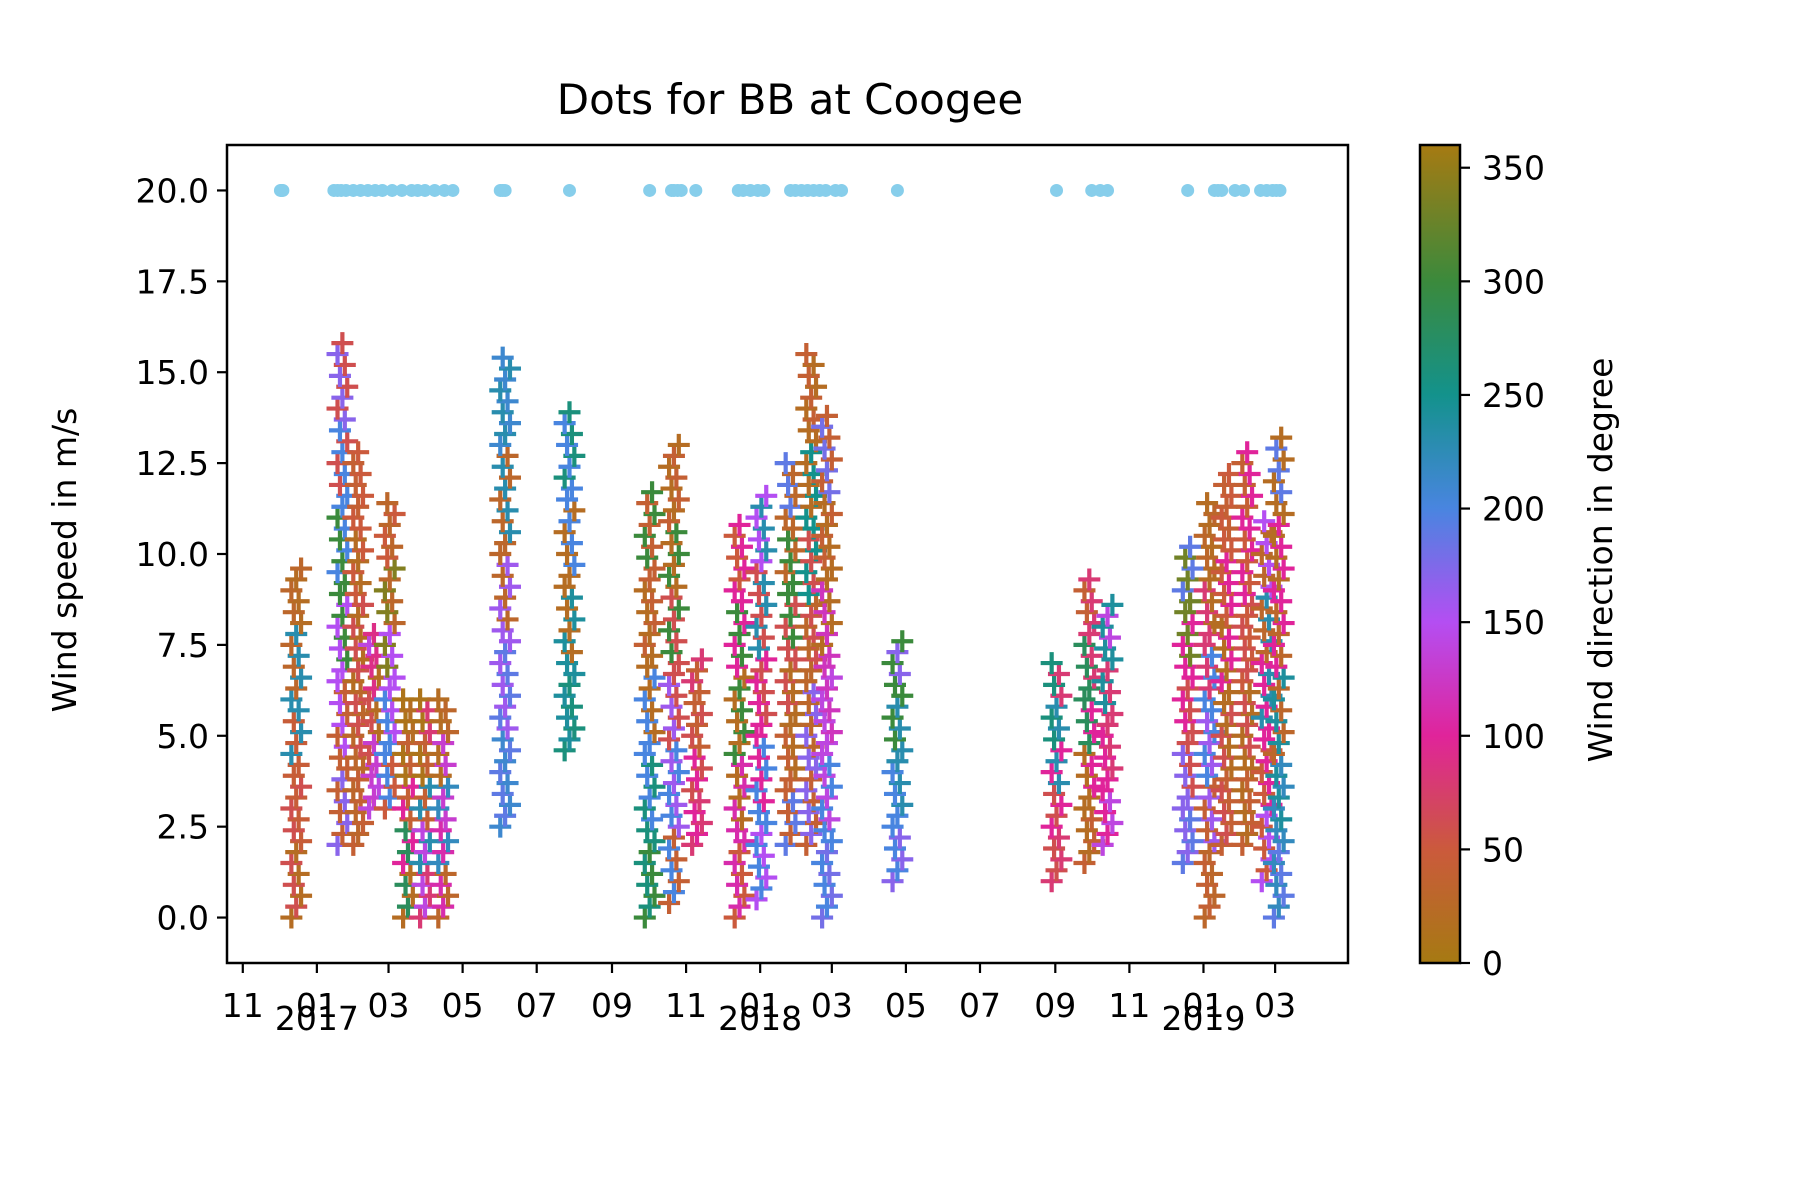 The height and width of the screenshot is (1200, 1800). What do you see at coordinates (612, 1005) in the screenshot?
I see `x-tick-label: 09` at bounding box center [612, 1005].